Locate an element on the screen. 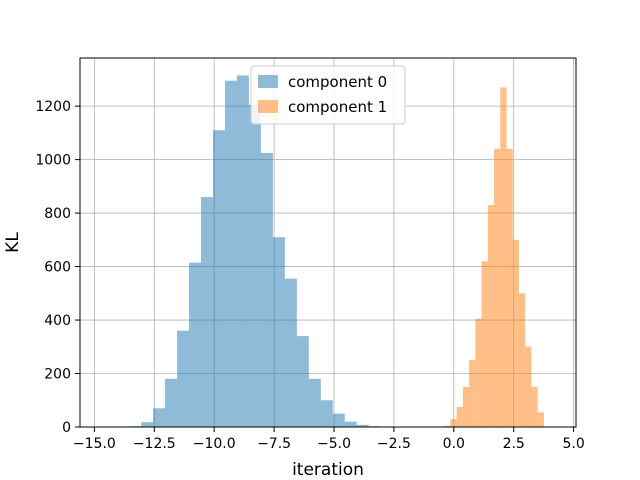 This screenshot has width=640, height=480. x-tick-label: −7.5 is located at coordinates (274, 444).